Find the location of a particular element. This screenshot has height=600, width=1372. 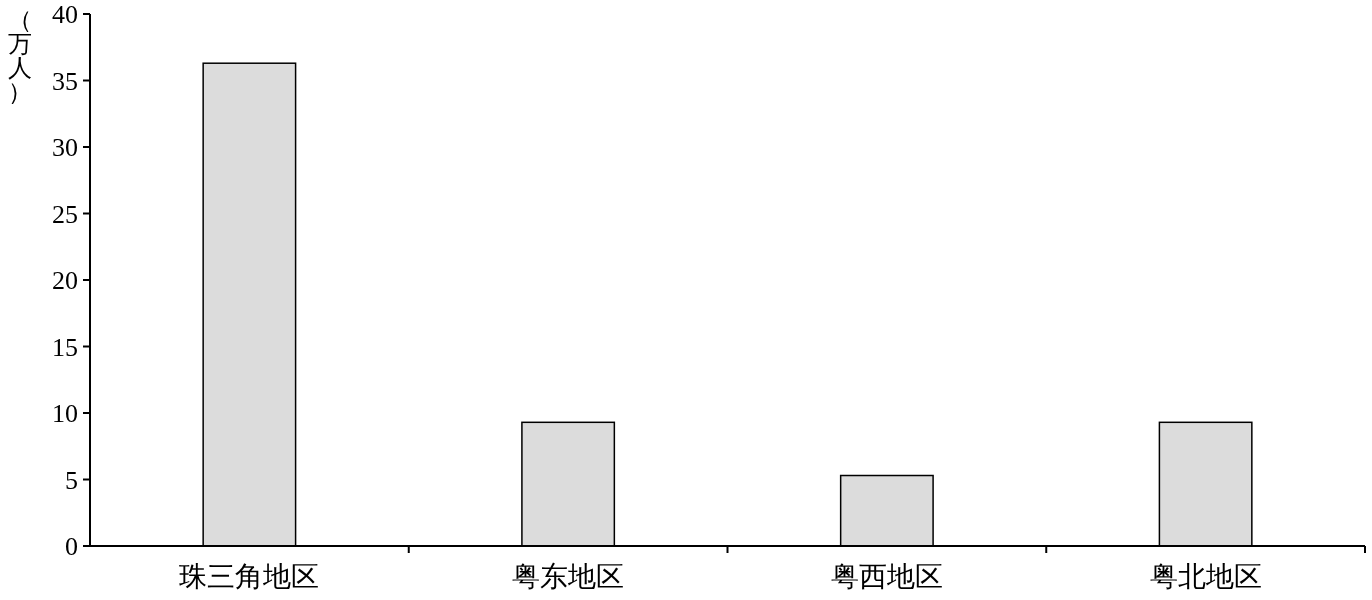

y-tick-label: 0 is located at coordinates (71, 546).